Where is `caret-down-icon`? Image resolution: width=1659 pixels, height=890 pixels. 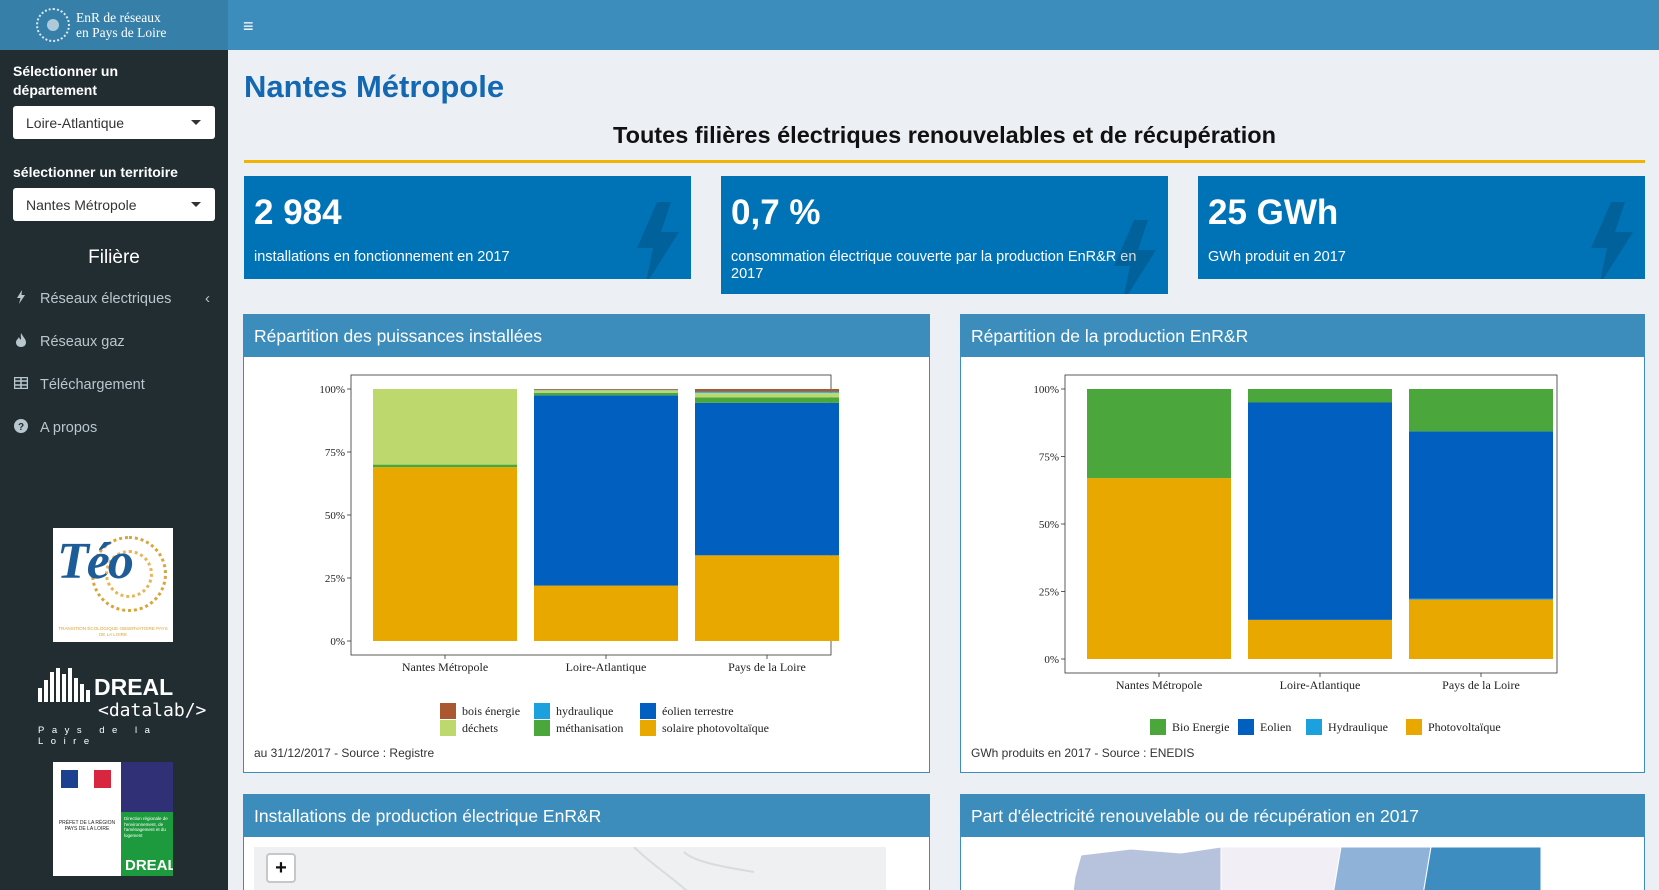
caret-down-icon is located at coordinates (196, 204).